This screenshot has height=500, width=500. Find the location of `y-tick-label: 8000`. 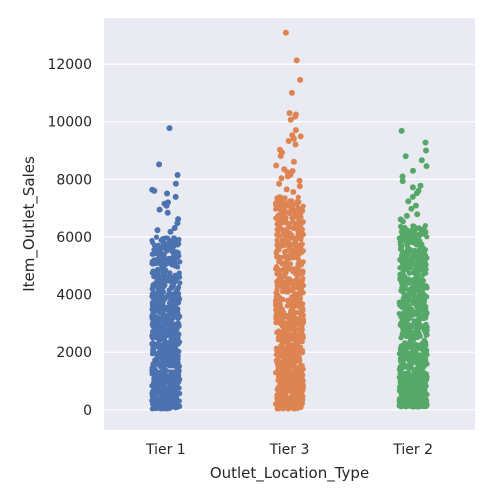

y-tick-label: 8000 is located at coordinates (74, 180).